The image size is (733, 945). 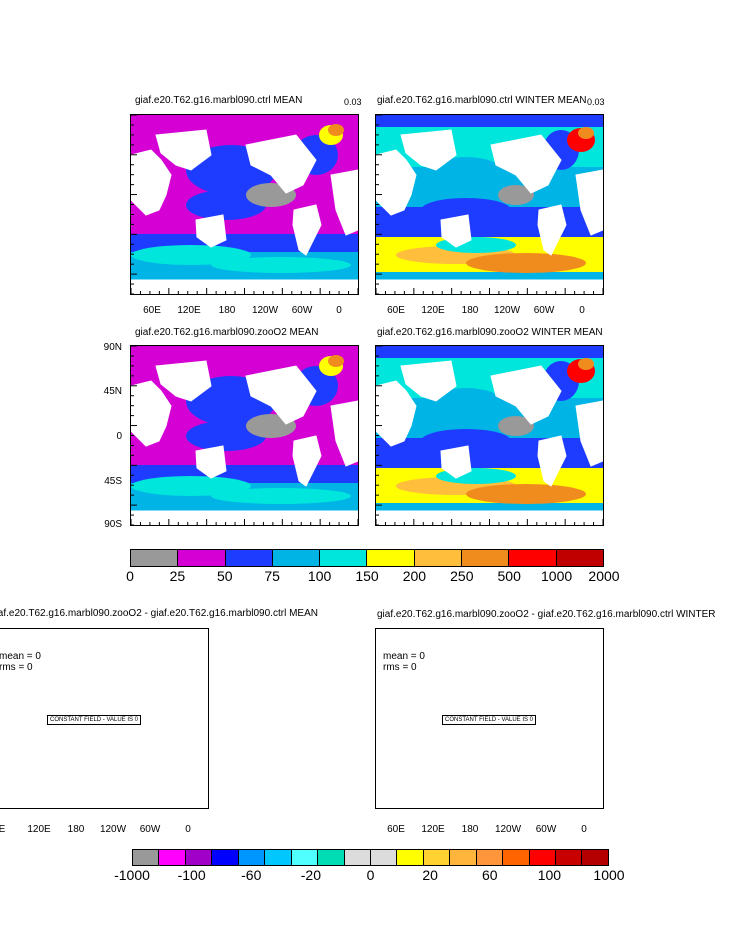 I want to click on colorbar-absolute, so click(x=367, y=558).